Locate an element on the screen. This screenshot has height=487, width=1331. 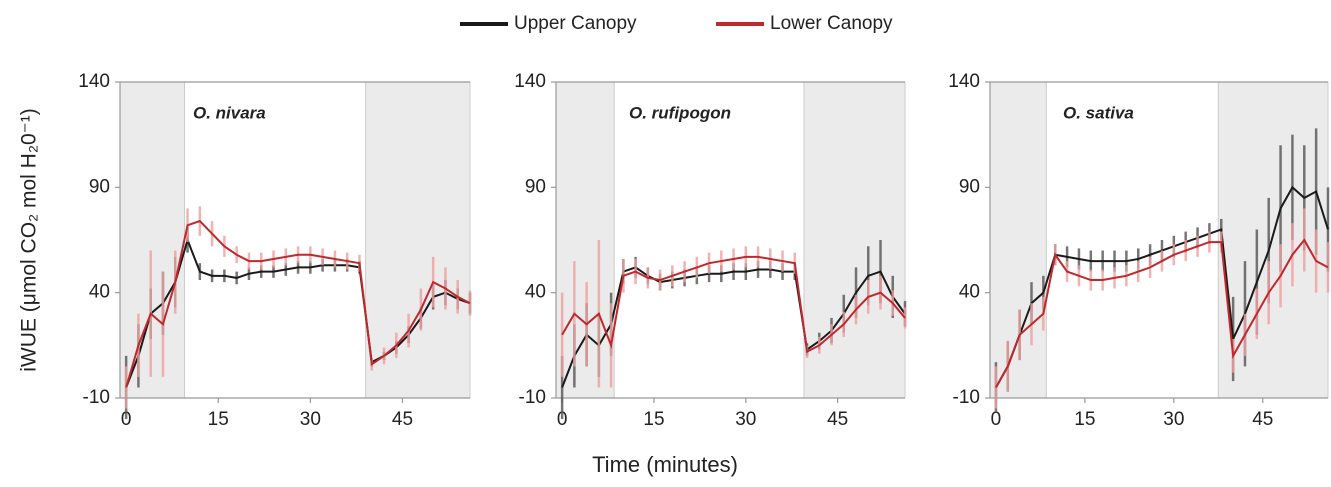
panel-title: O. rufipogon is located at coordinates (680, 112).